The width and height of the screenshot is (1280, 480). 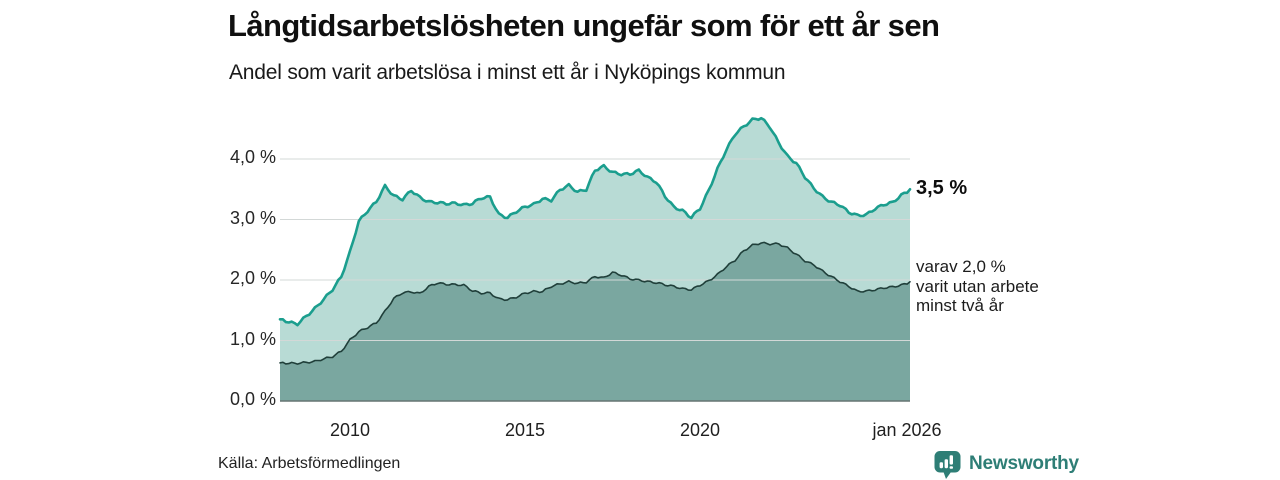 I want to click on y-axis-tick-label: 0,0 %, so click(x=252, y=399).